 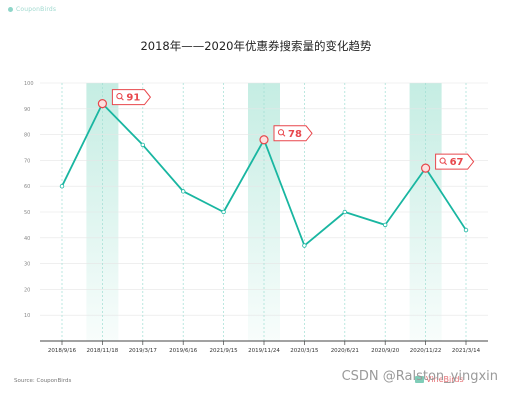 I want to click on callout-value-label: 91, so click(x=133, y=98).